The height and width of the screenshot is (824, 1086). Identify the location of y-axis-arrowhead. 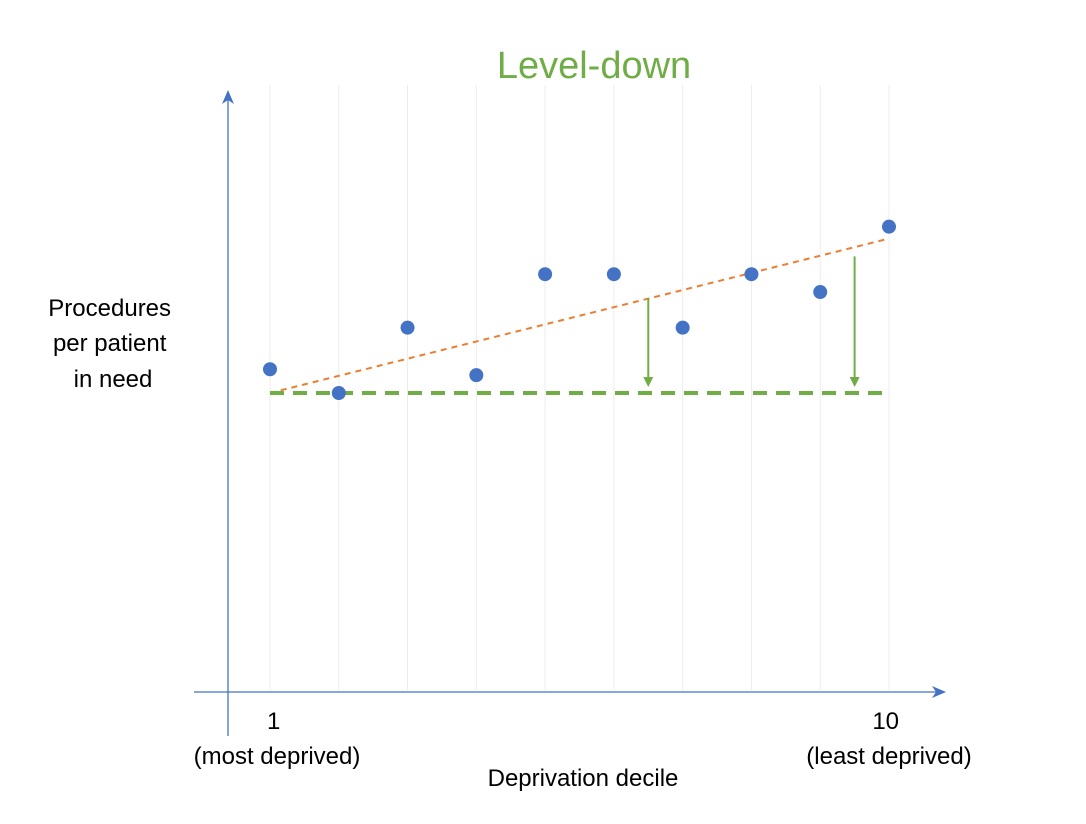
(228, 97).